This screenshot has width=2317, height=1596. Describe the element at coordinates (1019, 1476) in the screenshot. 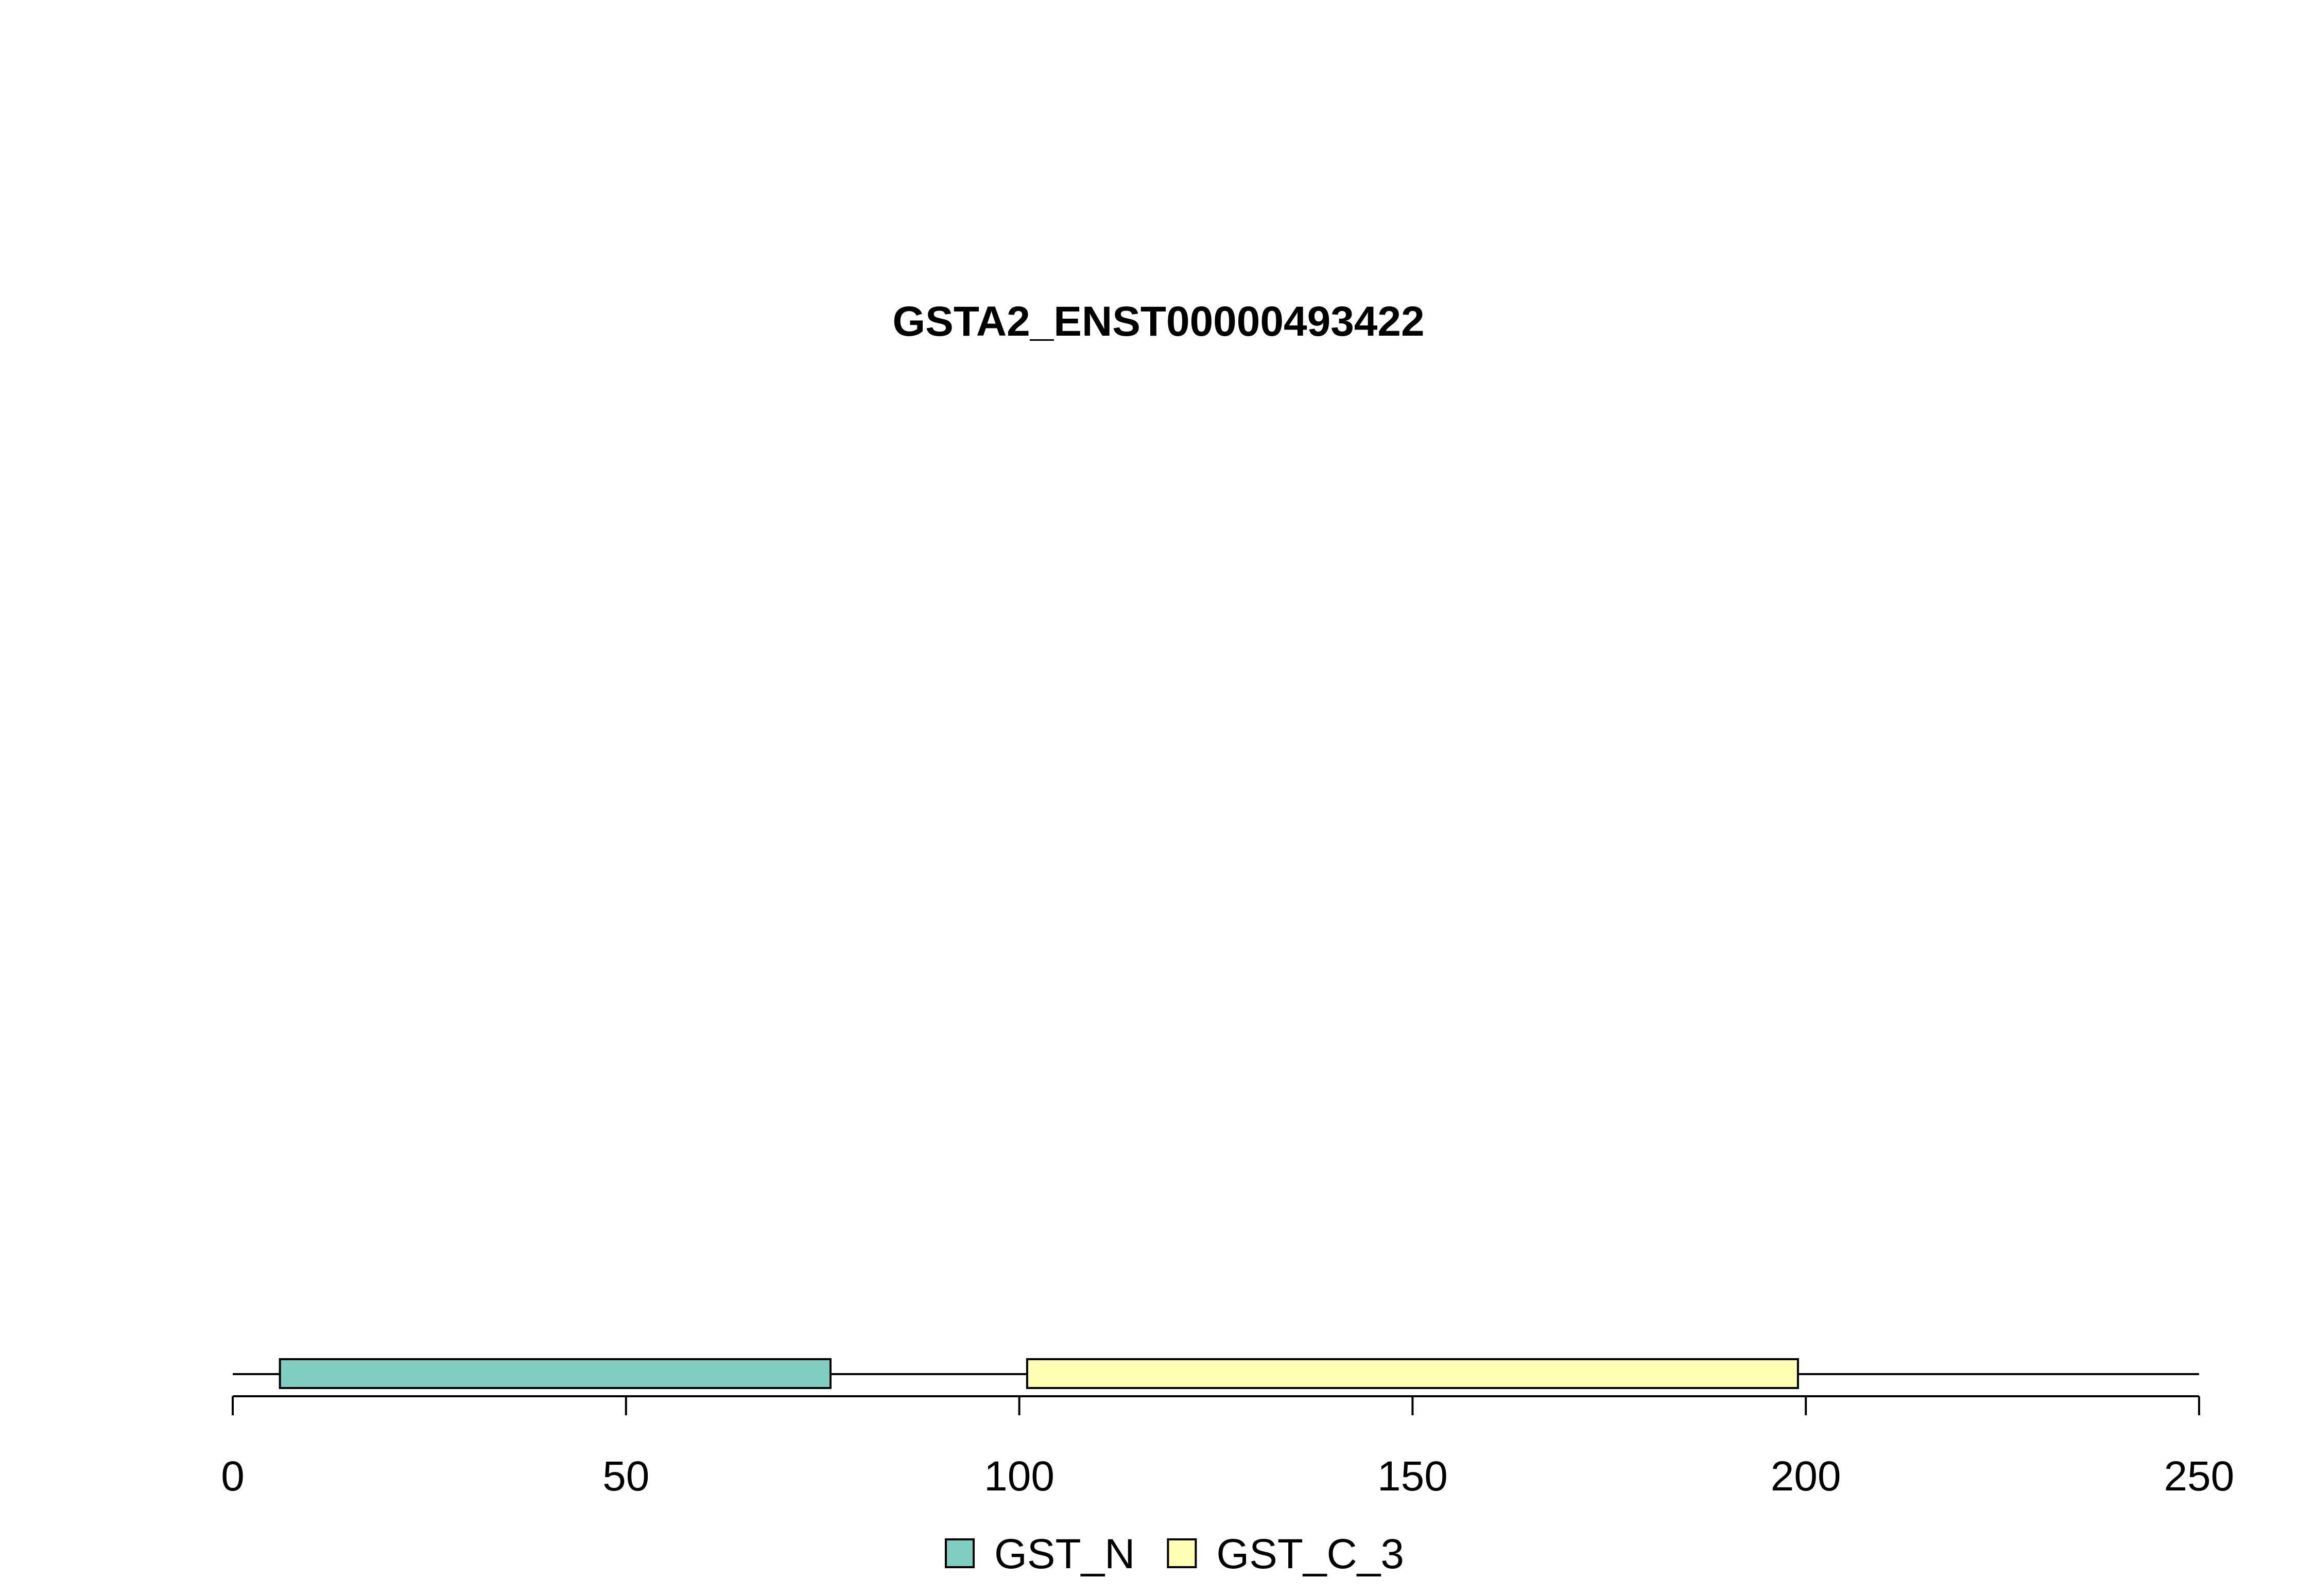

I see `x-tick-label: 100` at that location.